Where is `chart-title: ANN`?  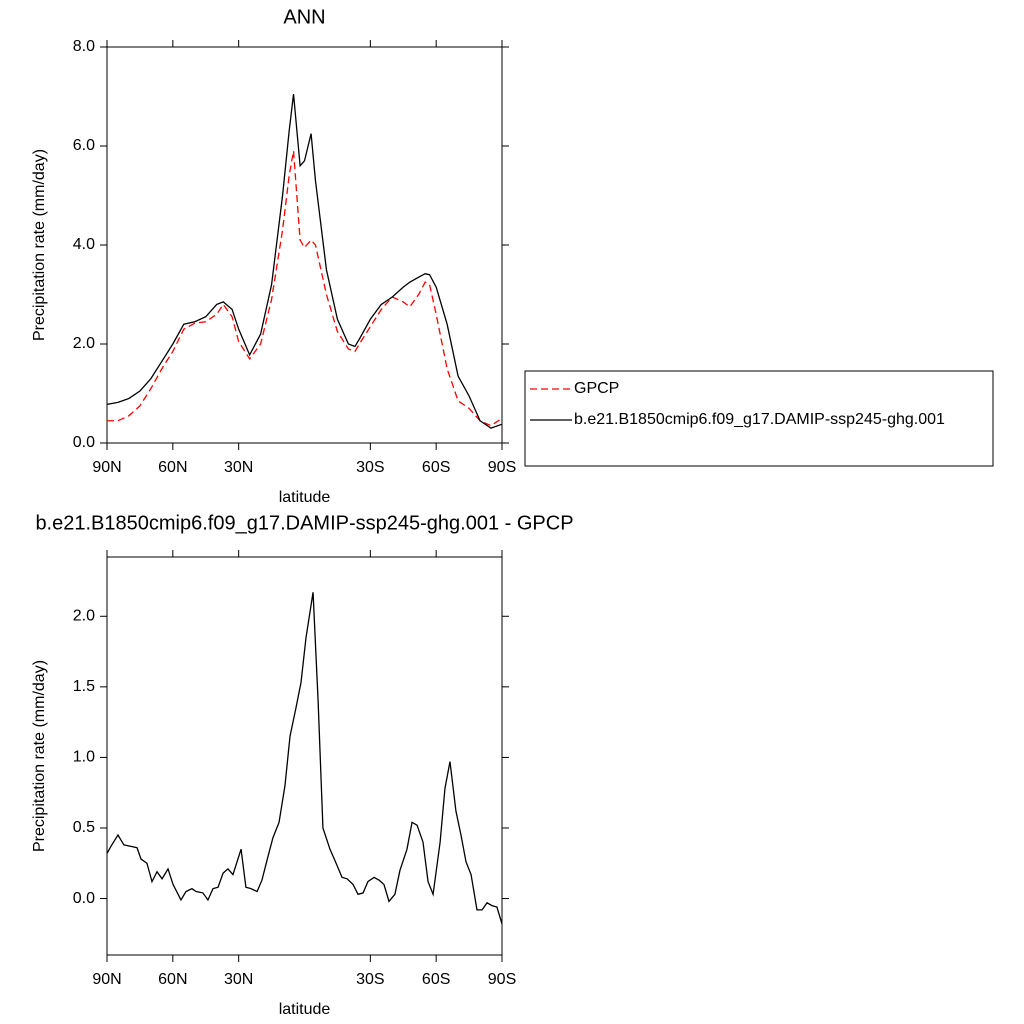 chart-title: ANN is located at coordinates (304, 17).